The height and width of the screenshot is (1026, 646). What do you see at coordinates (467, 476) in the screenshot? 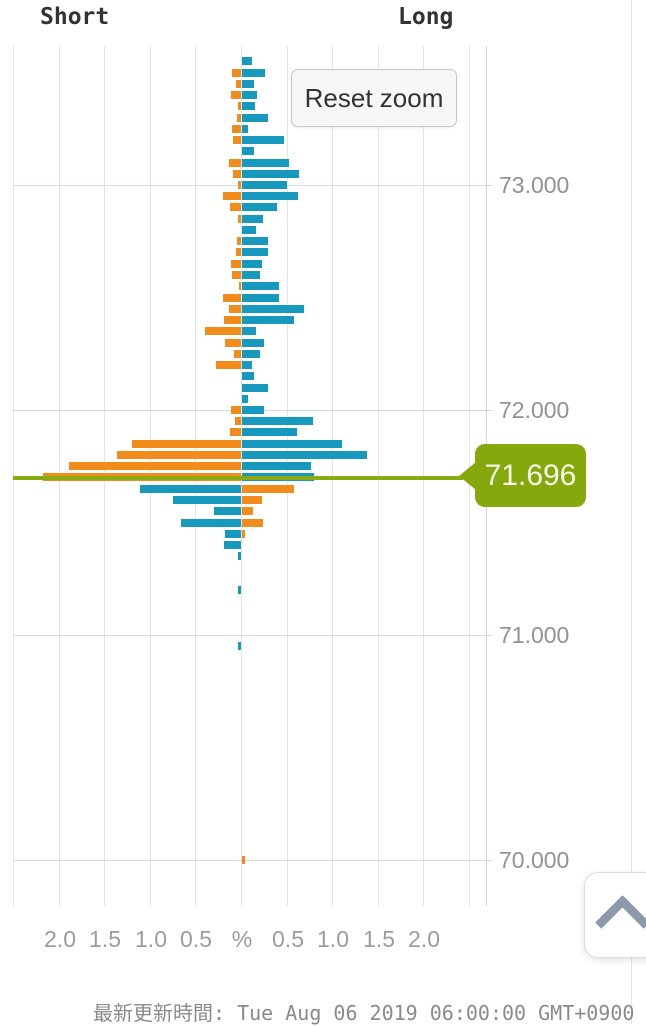
I see `current-price-flag-arrow` at bounding box center [467, 476].